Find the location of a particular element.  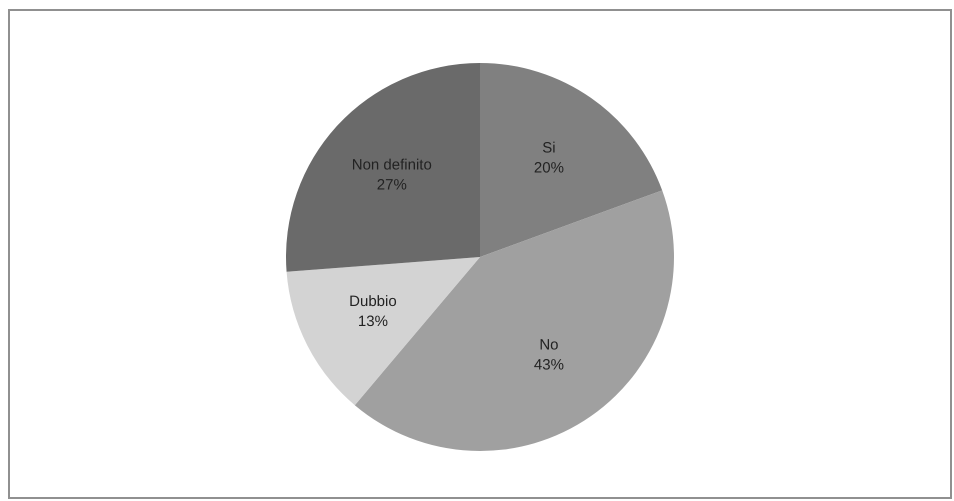

slice-label: Dubbio is located at coordinates (373, 301).